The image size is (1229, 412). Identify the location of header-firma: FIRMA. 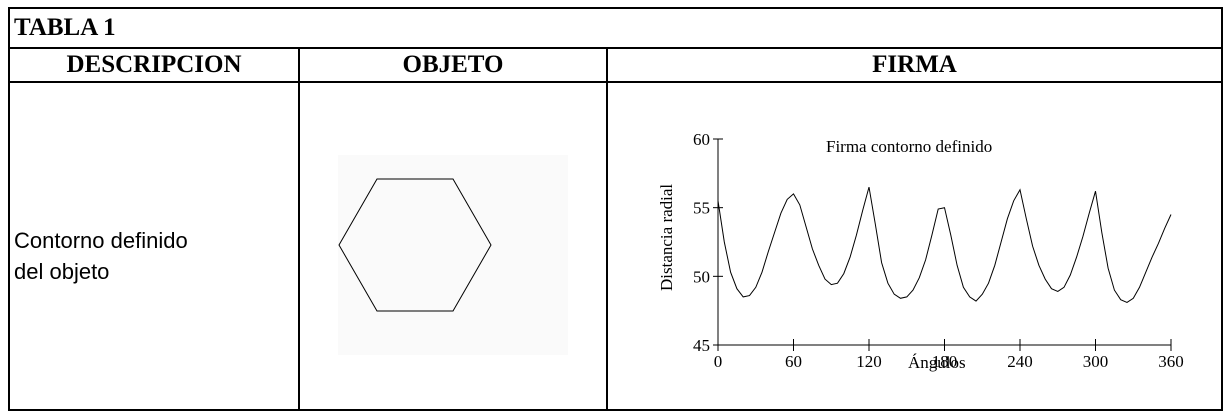
(914, 65).